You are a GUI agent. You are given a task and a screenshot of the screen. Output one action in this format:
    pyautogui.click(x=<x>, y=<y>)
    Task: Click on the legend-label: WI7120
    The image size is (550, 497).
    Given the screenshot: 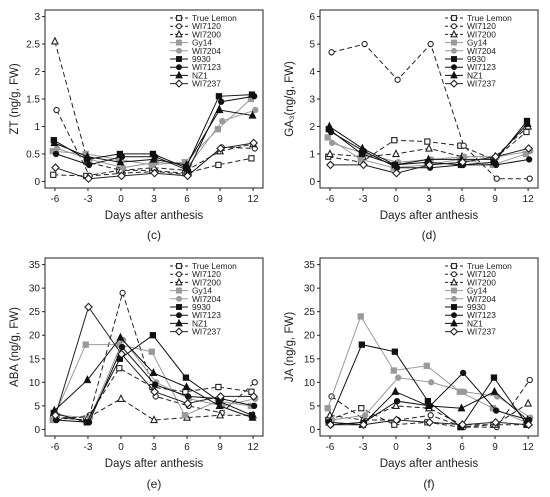 What is the action you would take?
    pyautogui.click(x=206, y=26)
    